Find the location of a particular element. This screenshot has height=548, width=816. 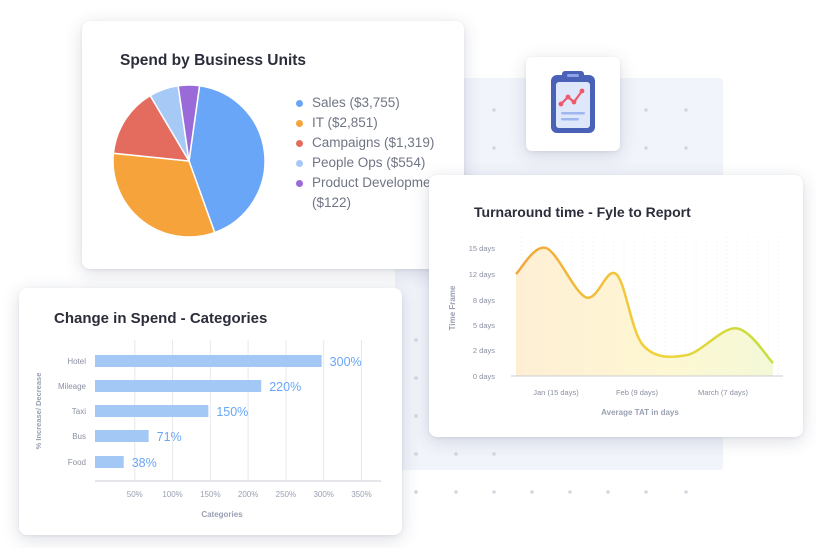

bar-chart-title: Change in Spend - Categories is located at coordinates (161, 318).